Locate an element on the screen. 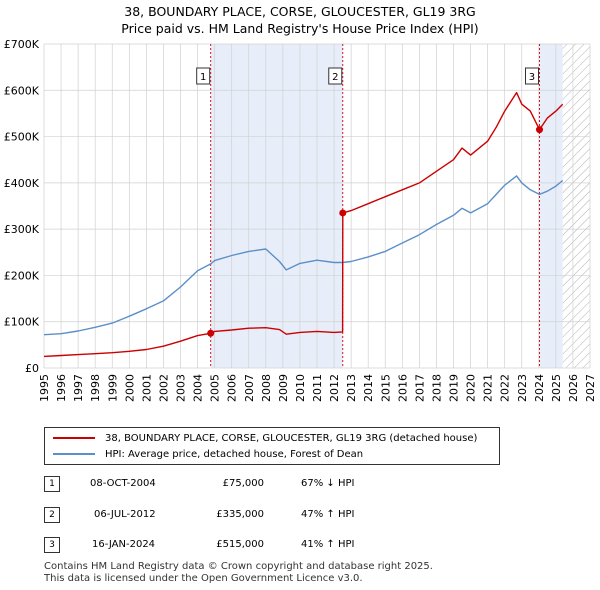 This screenshot has width=600, height=590. x-tick-label: 2027 is located at coordinates (590, 388).